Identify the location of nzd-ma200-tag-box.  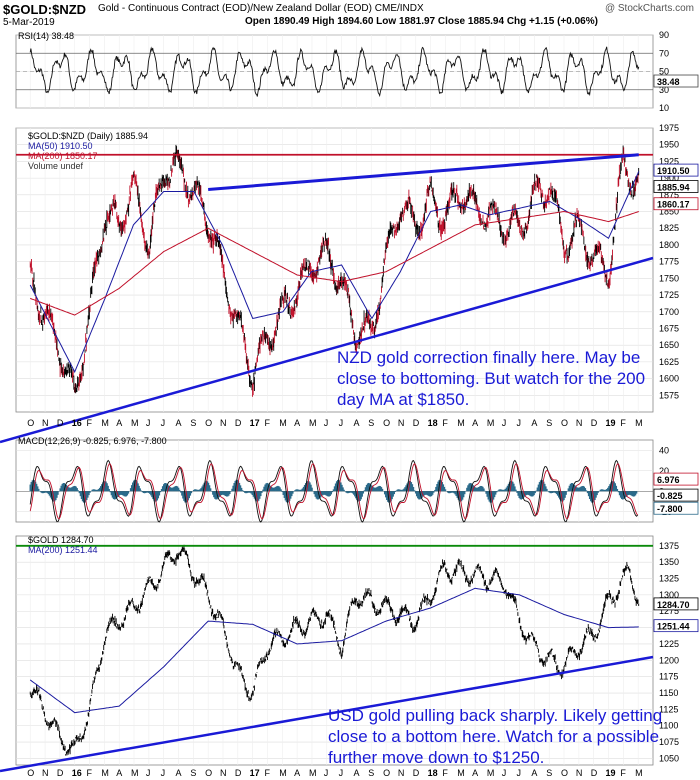
(676, 204).